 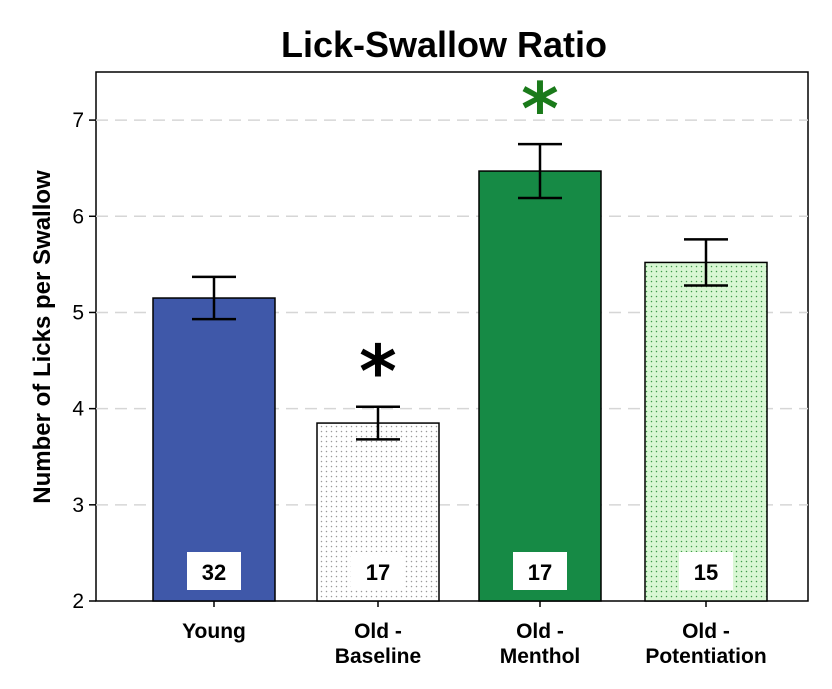 I want to click on y-tick-label: 6, so click(x=78, y=216).